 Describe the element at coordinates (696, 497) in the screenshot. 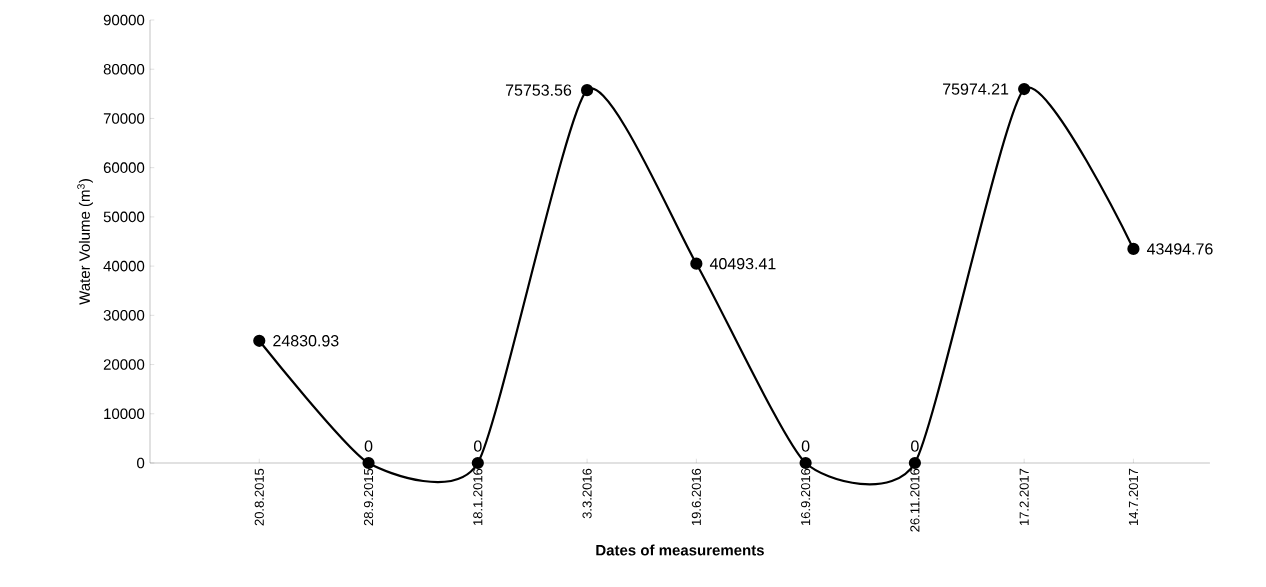

I see `x-tick-label: 19.6.2016` at that location.